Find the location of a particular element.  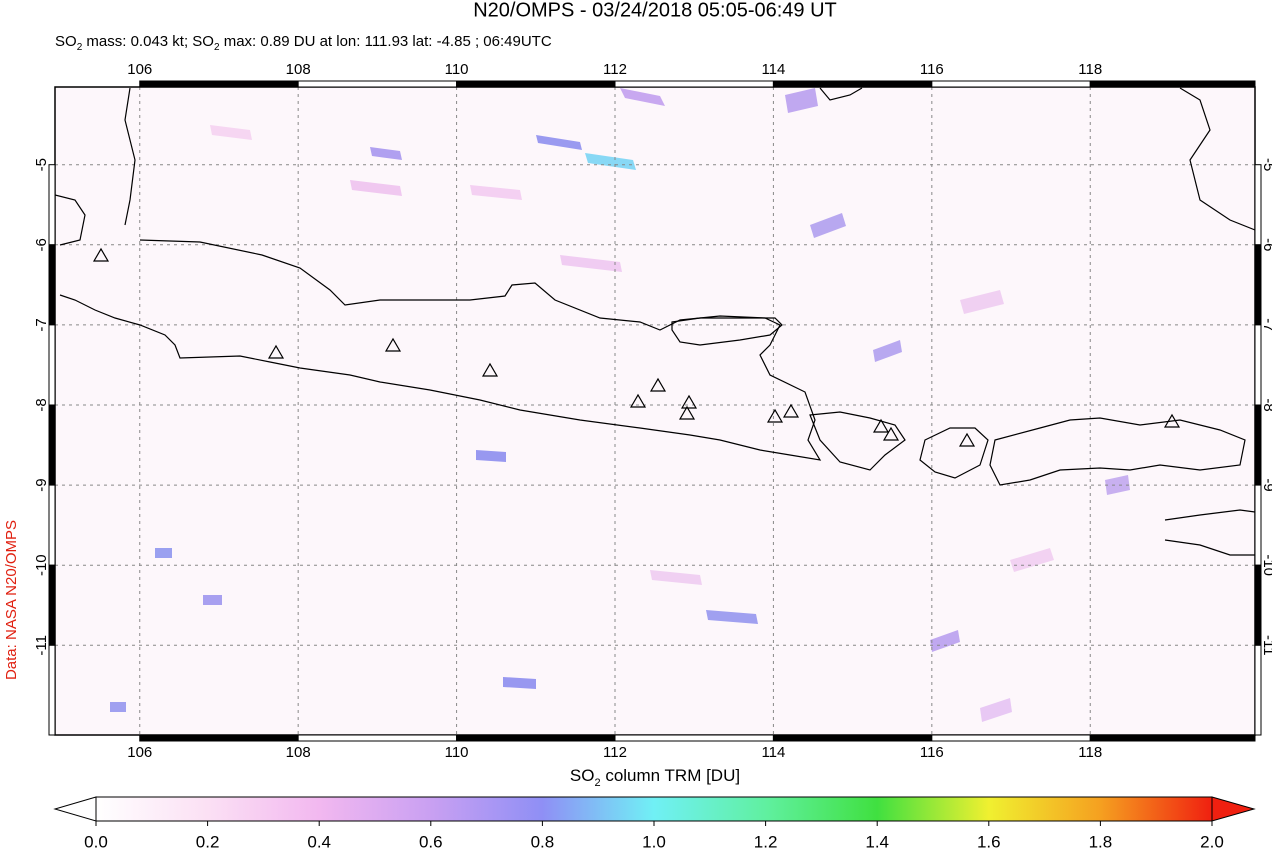

lat-tick-label: -5 is located at coordinates (1266, 164).